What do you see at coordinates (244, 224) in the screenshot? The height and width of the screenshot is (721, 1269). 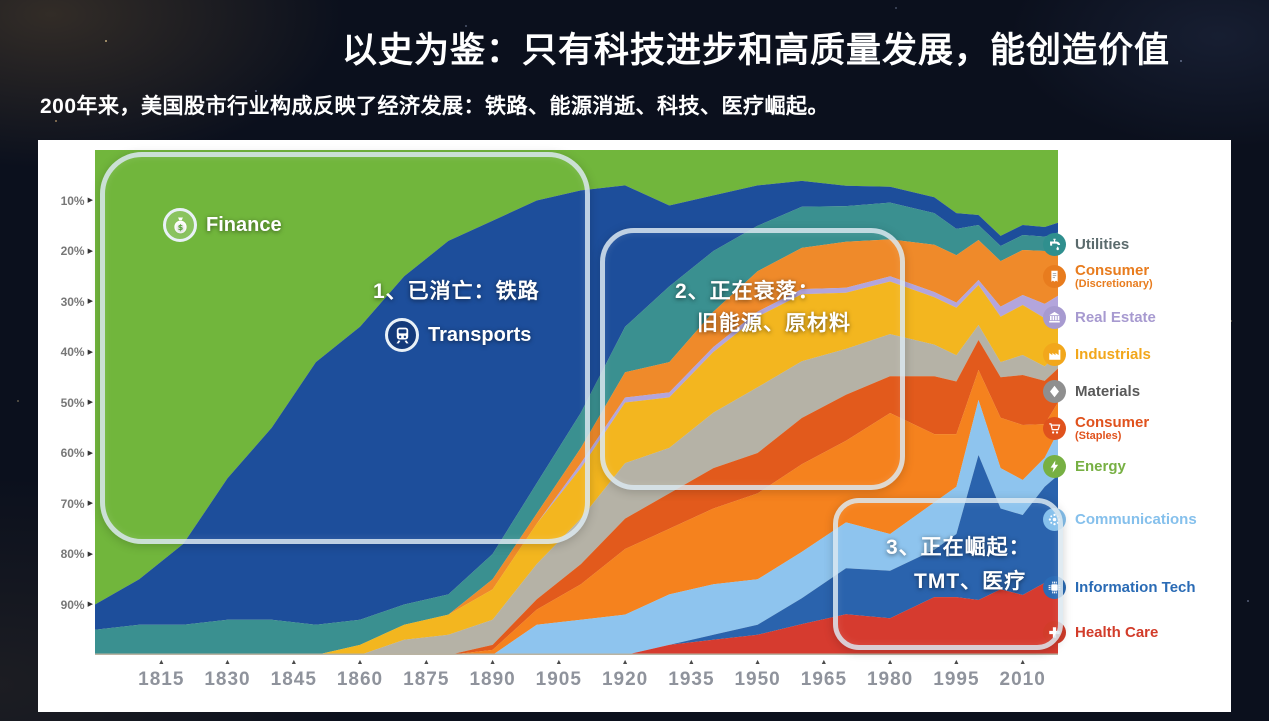 I see `finance-label-text: Finance` at bounding box center [244, 224].